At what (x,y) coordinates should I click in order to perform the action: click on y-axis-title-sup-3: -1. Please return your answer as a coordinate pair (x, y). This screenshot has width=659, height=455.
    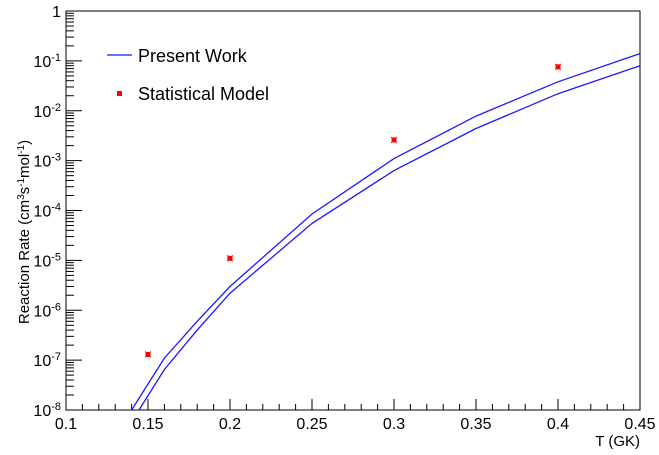
    Looking at the image, I should click on (21, 148).